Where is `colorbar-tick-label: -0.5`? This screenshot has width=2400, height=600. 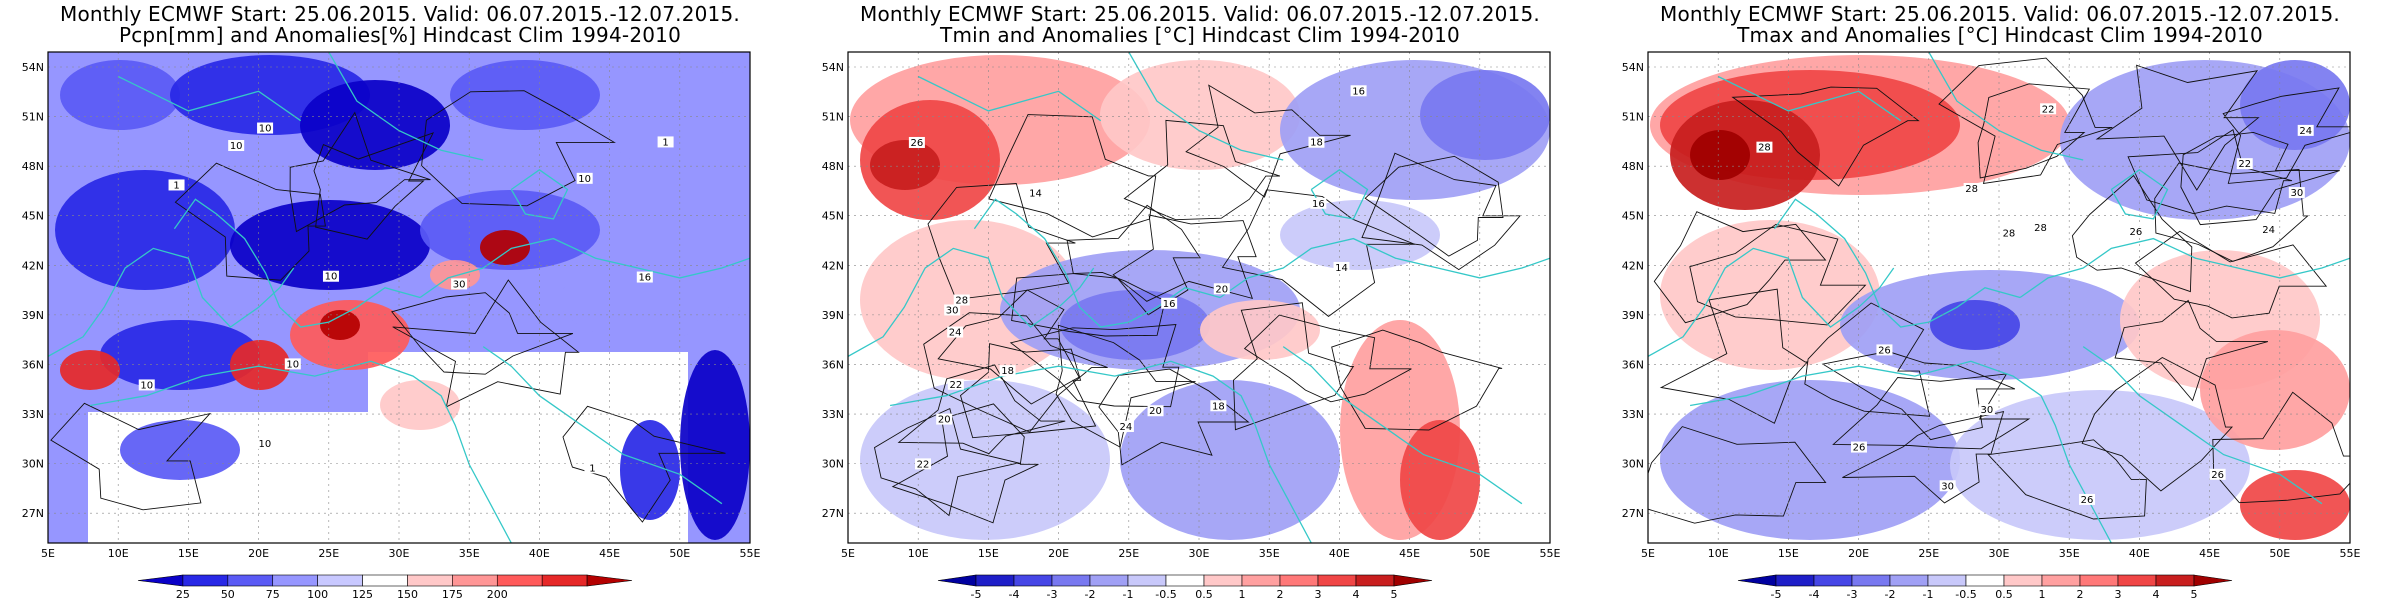
colorbar-tick-label: -0.5 is located at coordinates (1165, 594).